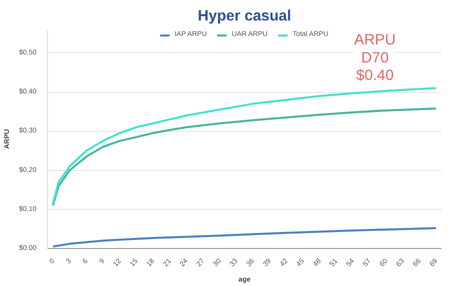 This screenshot has width=461, height=286. Describe the element at coordinates (244, 237) in the screenshot. I see `line-series` at that location.